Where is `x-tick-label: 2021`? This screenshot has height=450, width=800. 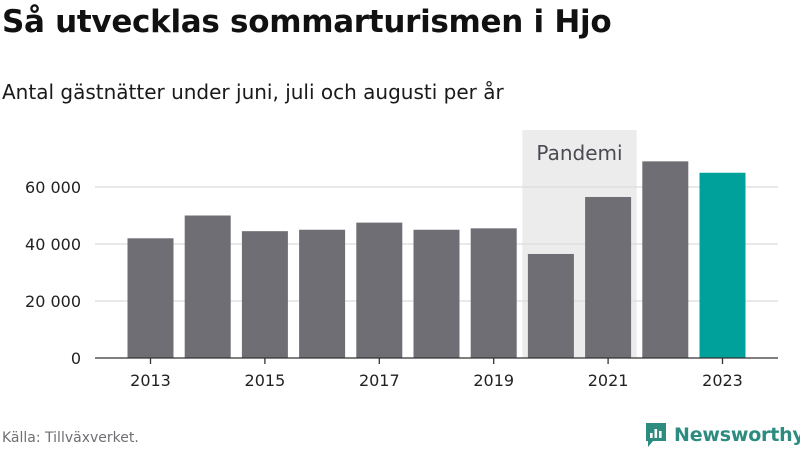
x-tick-label: 2021 is located at coordinates (608, 380).